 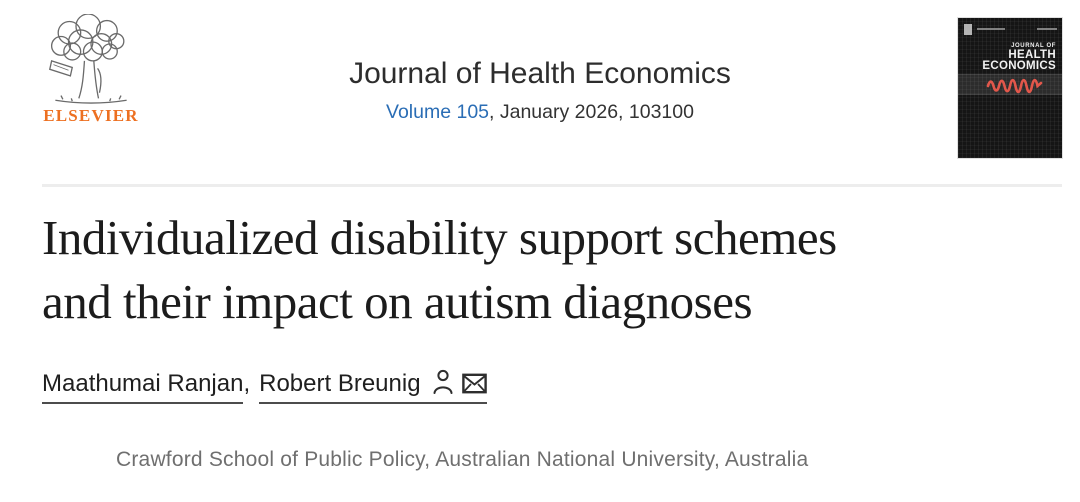 I want to click on author-link-robert-breunig: Robert Breunig, so click(x=373, y=386).